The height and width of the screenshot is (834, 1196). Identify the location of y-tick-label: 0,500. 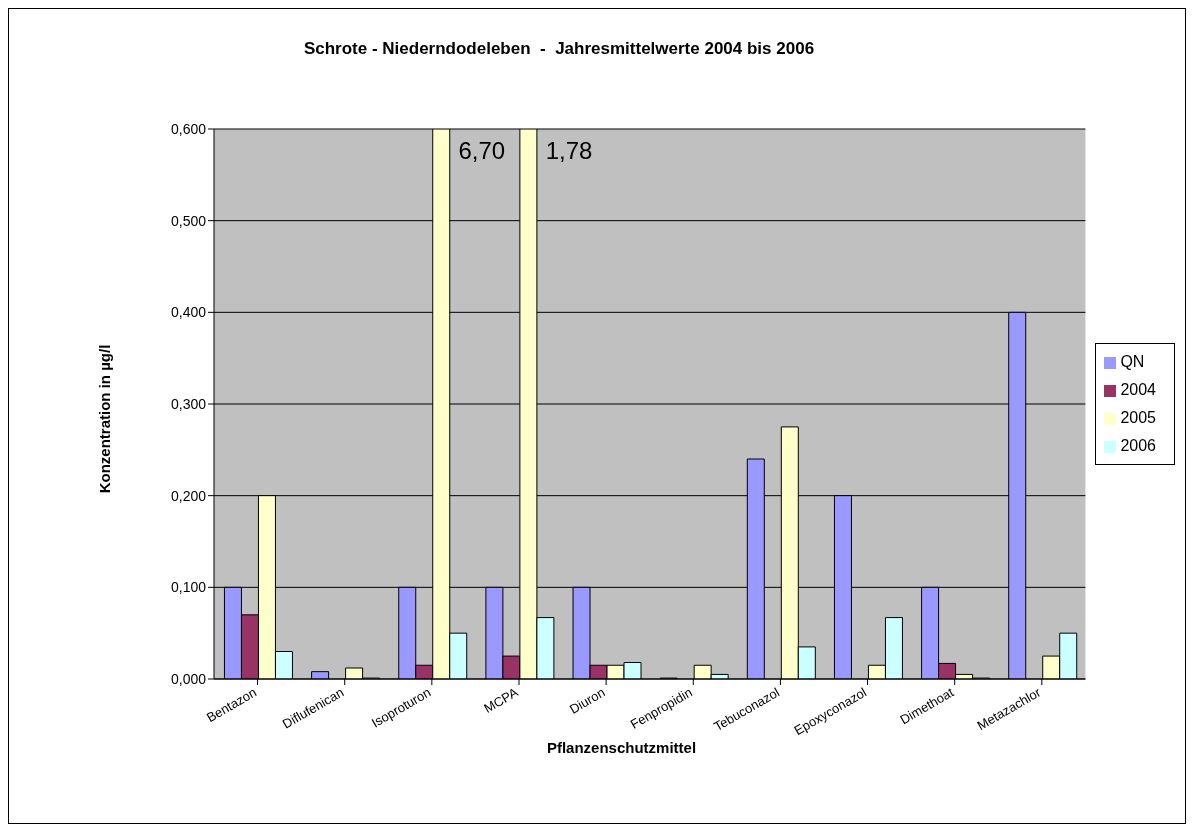
(188, 220).